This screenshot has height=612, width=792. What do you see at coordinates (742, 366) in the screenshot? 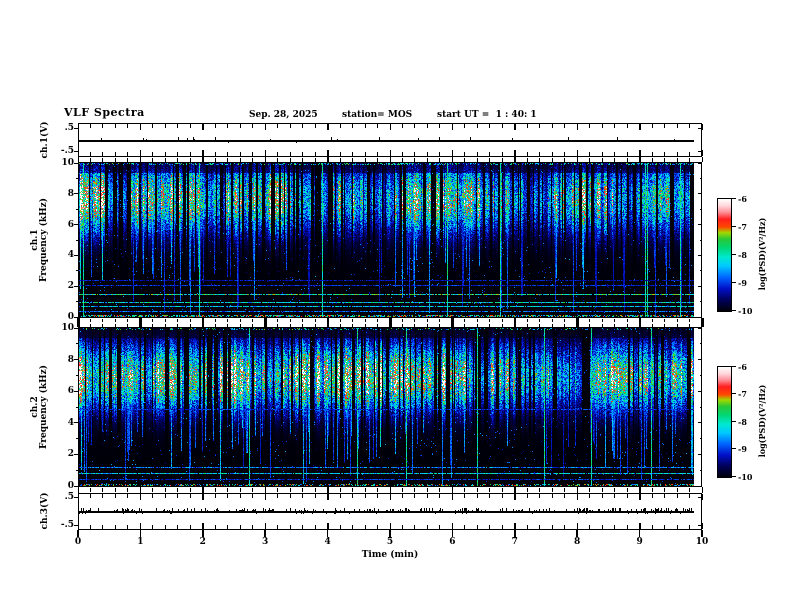
I see `colorbar-tick-label: -6` at bounding box center [742, 366].